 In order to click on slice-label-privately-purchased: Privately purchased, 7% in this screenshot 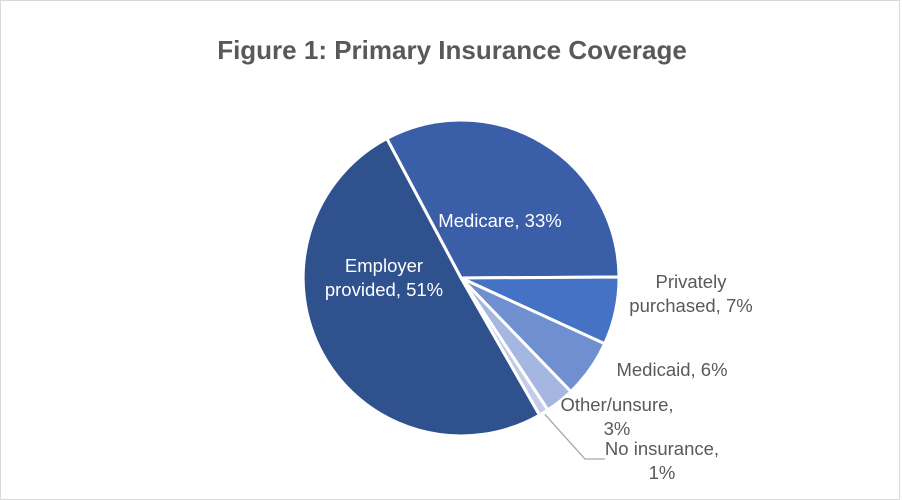, I will do `click(690, 293)`.